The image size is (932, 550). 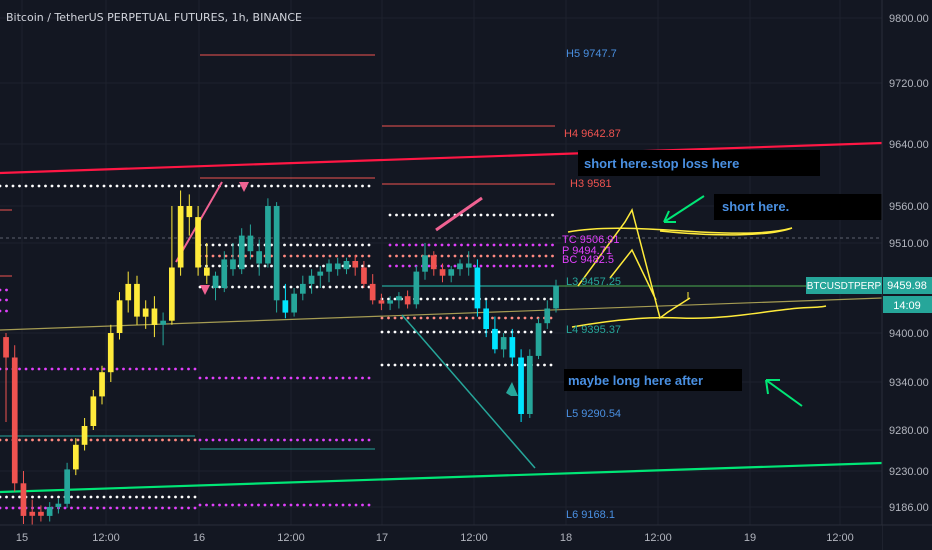 What do you see at coordinates (106, 538) in the screenshot?
I see `time-tick-1: 12:00` at bounding box center [106, 538].